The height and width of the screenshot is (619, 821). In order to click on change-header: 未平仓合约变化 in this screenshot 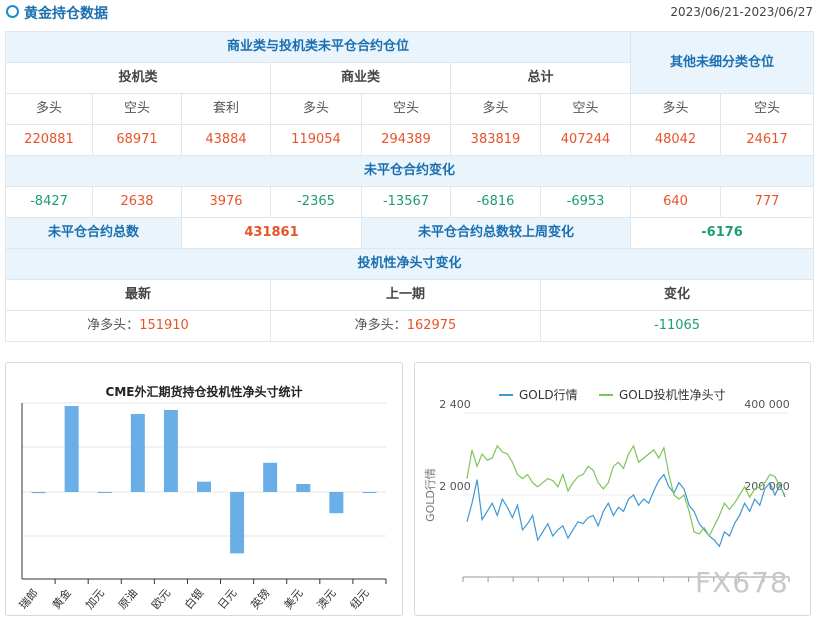, I will do `click(409, 171)`.